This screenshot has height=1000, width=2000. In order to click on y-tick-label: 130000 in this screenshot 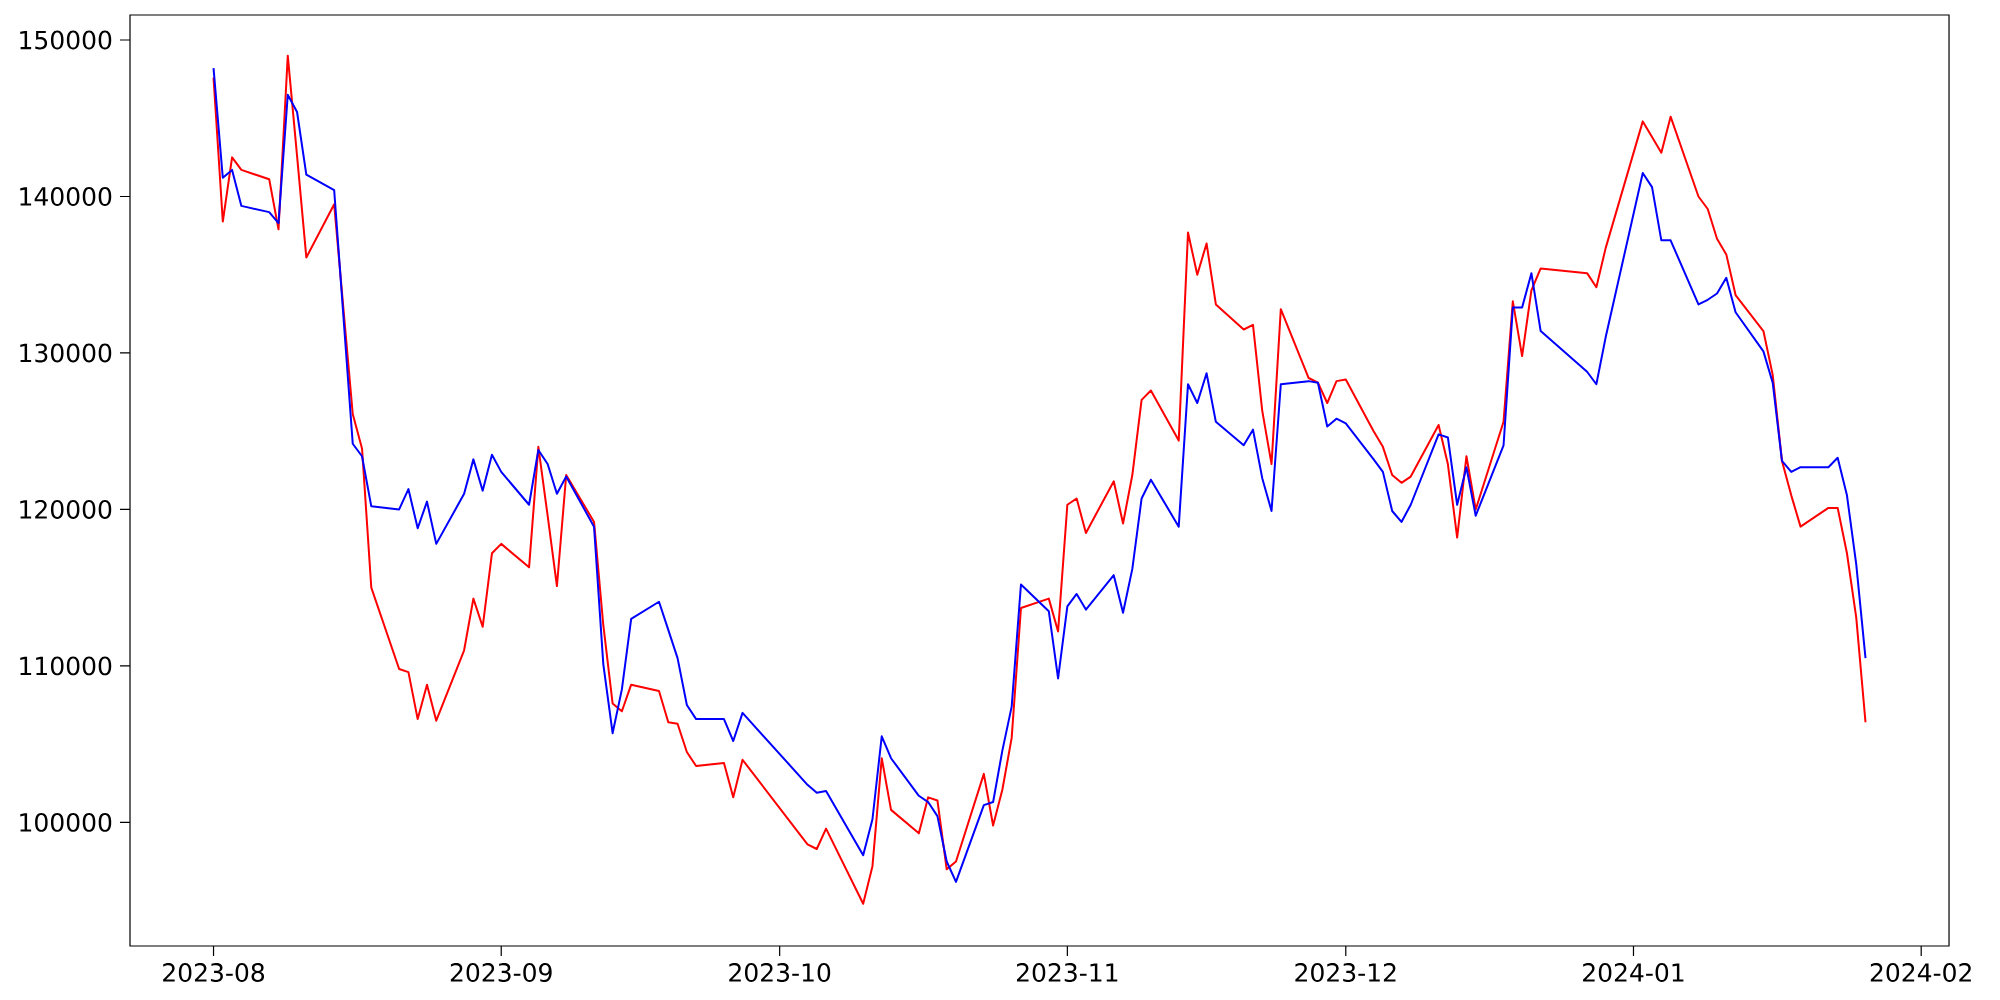, I will do `click(66, 353)`.